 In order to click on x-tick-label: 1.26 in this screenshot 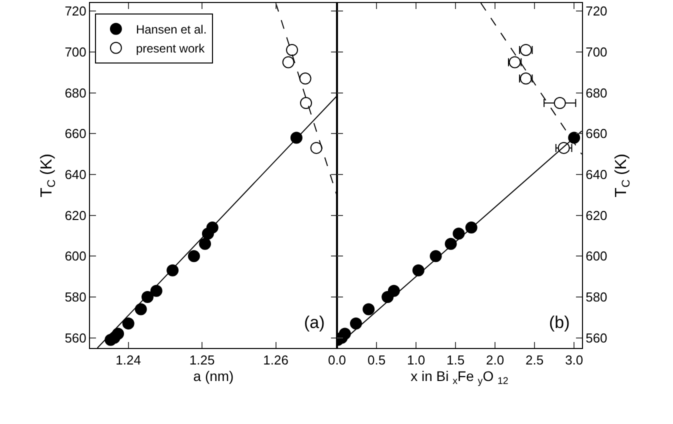, I will do `click(275, 360)`.